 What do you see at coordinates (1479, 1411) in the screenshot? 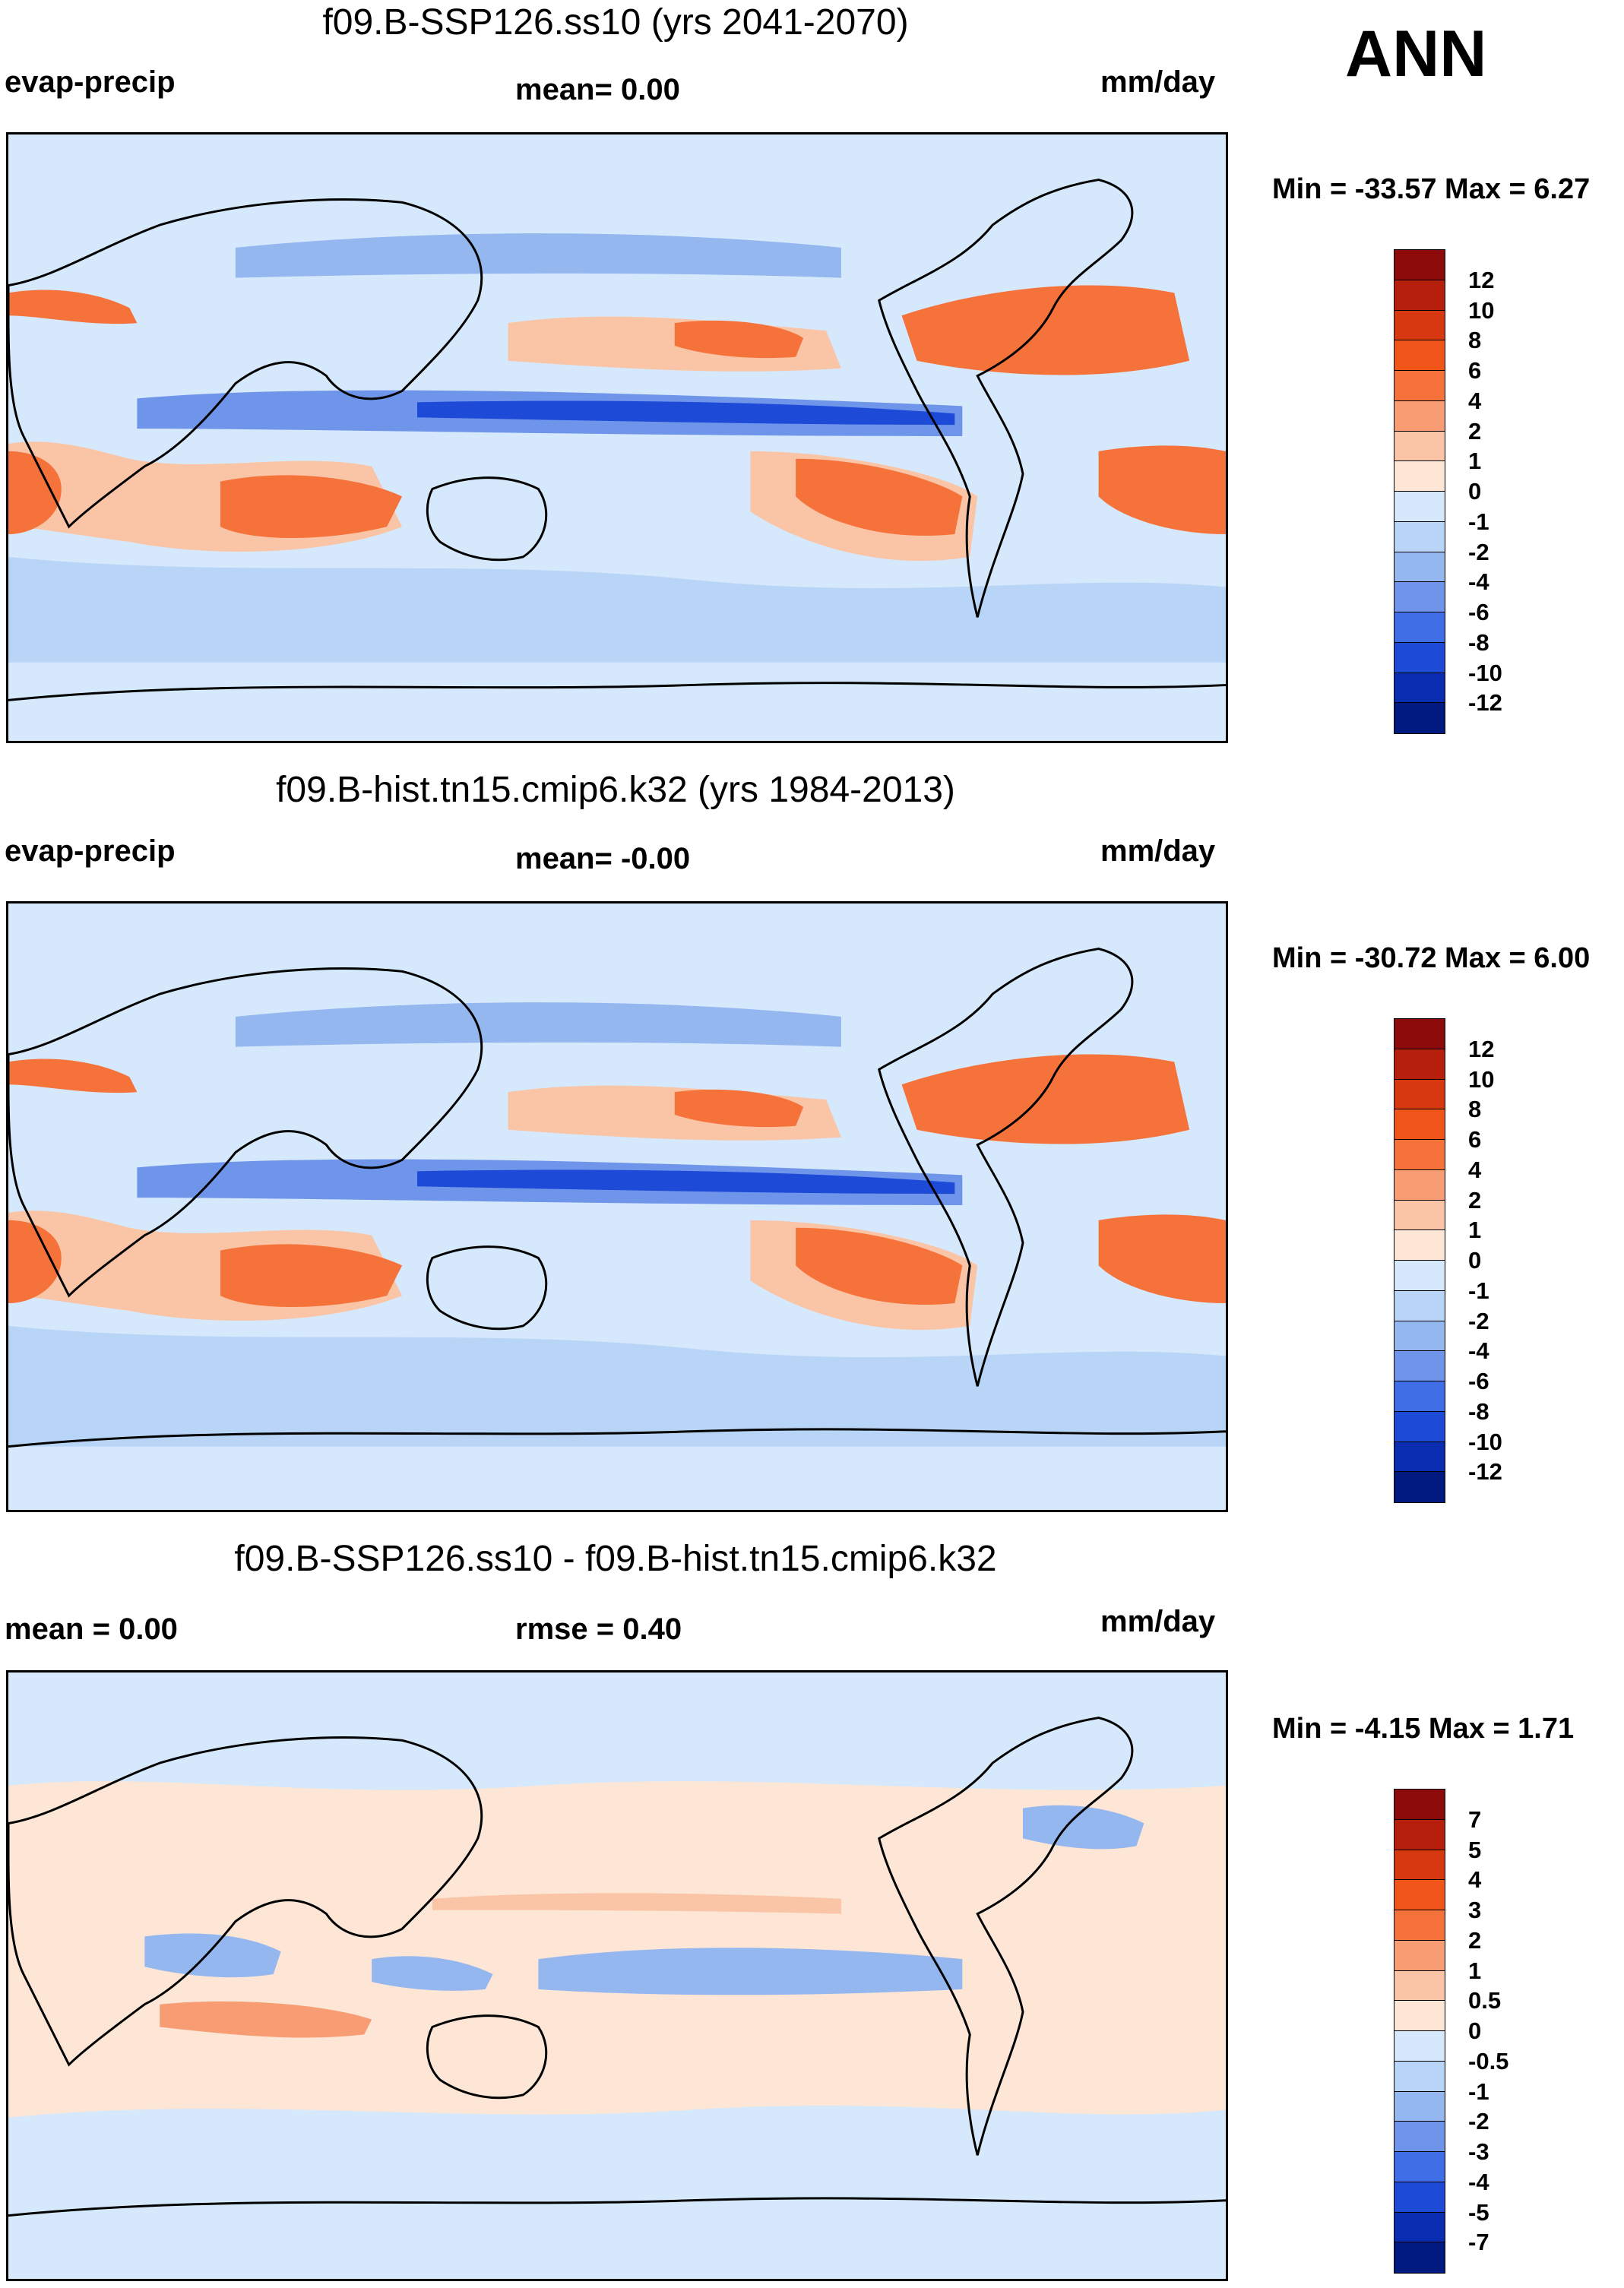
I see `colorbar-tick-label: -8` at bounding box center [1479, 1411].